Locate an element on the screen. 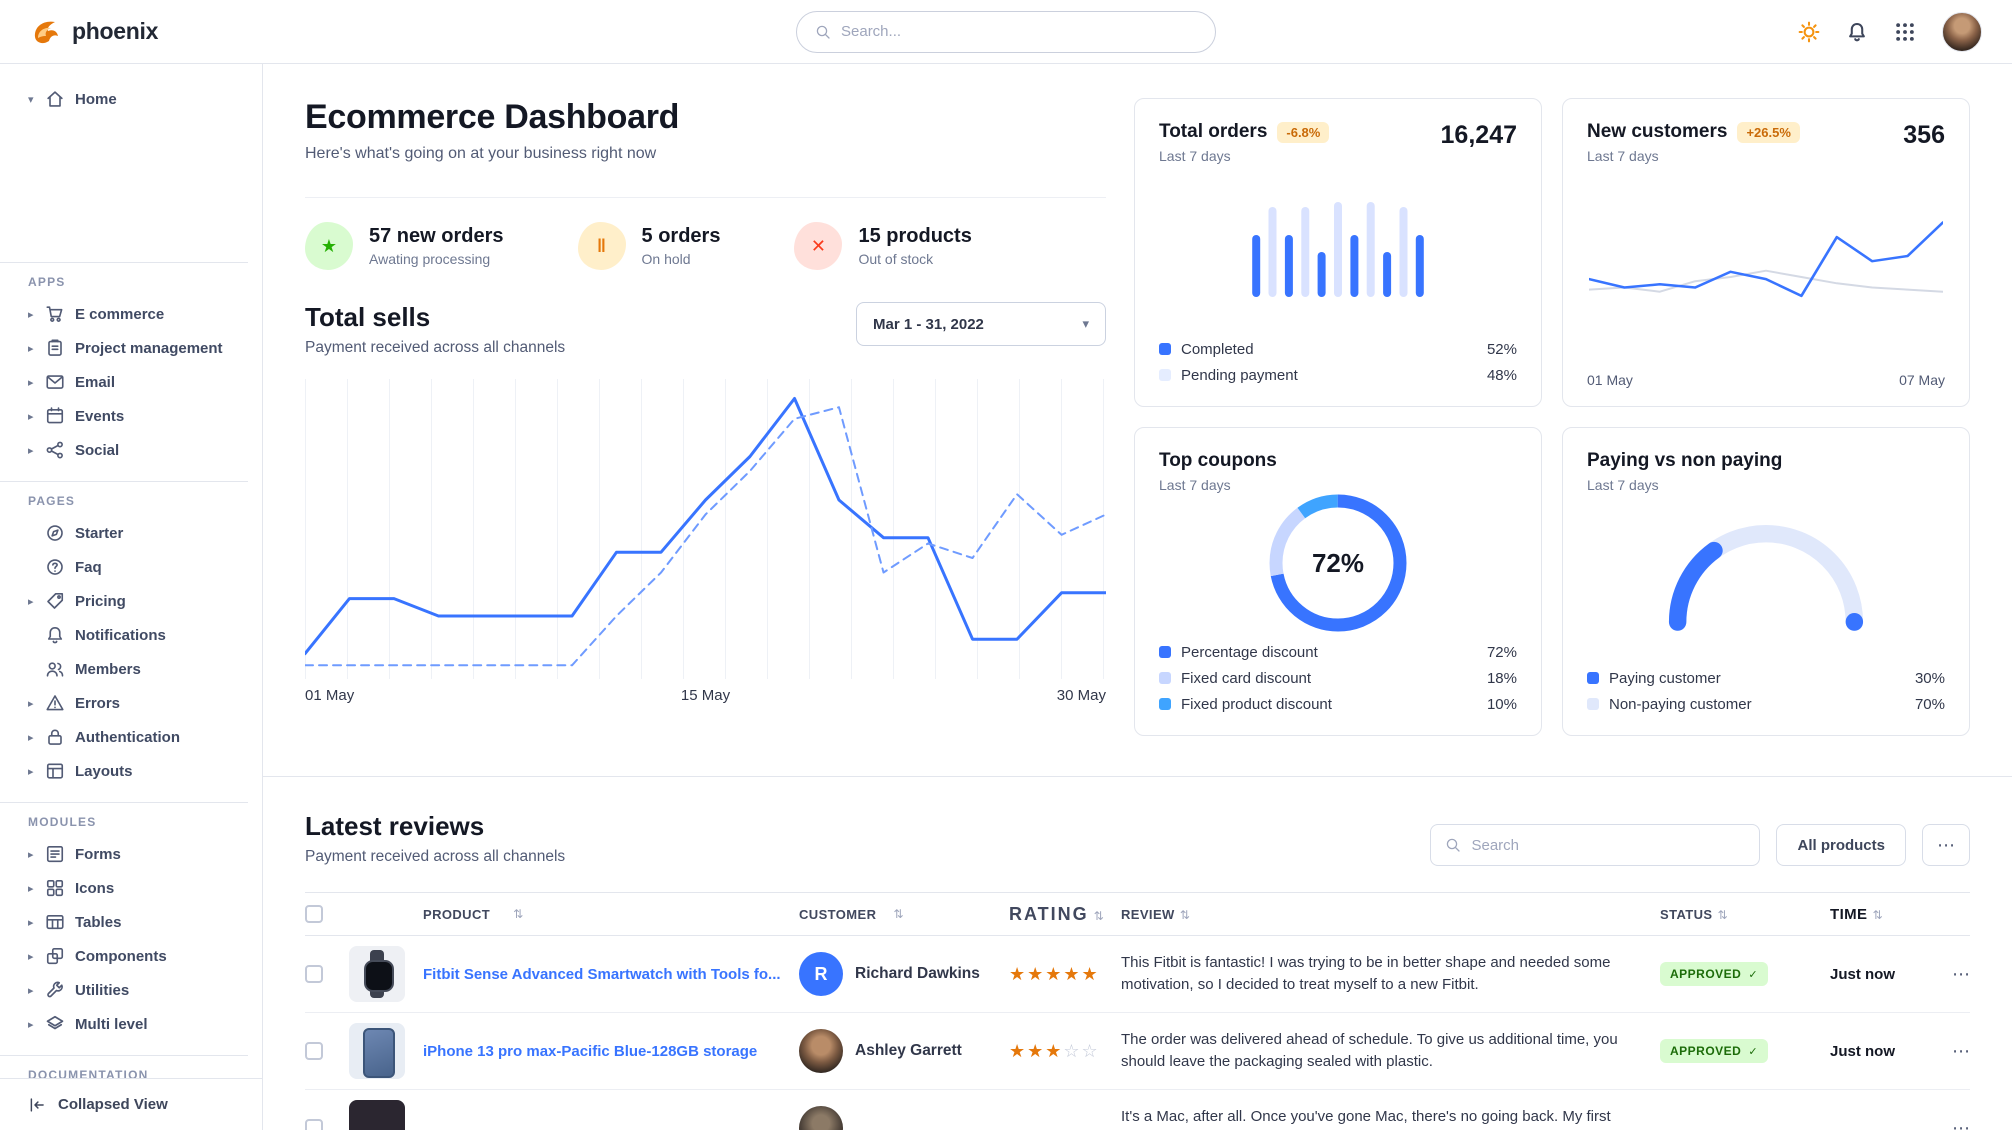  check-icon: ✓ is located at coordinates (1753, 1051).